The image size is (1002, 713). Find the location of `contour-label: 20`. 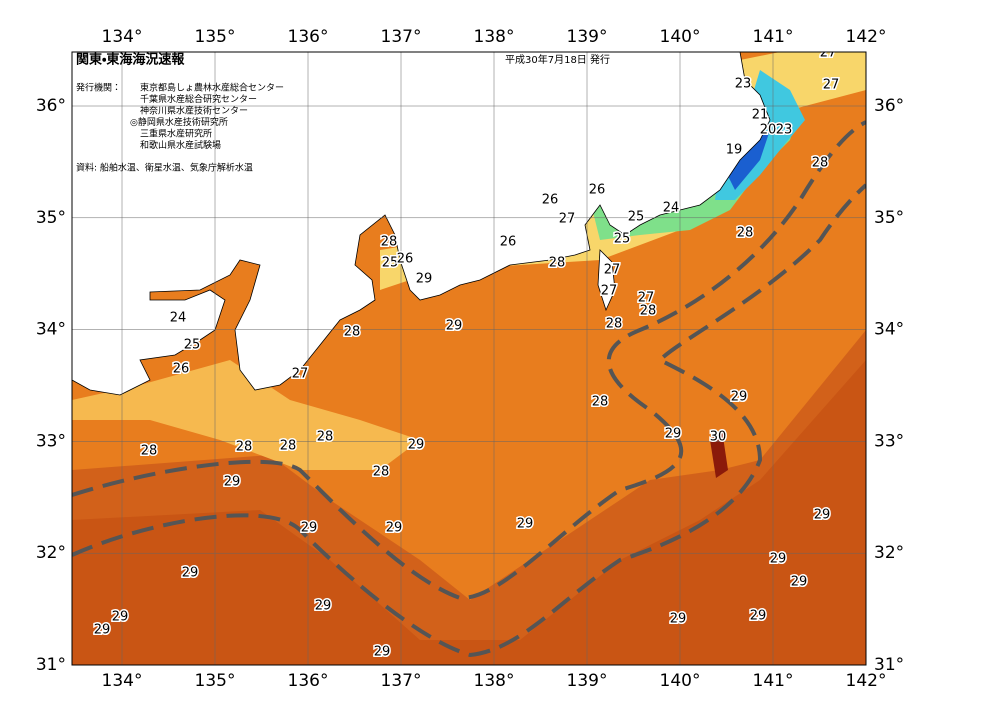

contour-label: 20 is located at coordinates (768, 130).